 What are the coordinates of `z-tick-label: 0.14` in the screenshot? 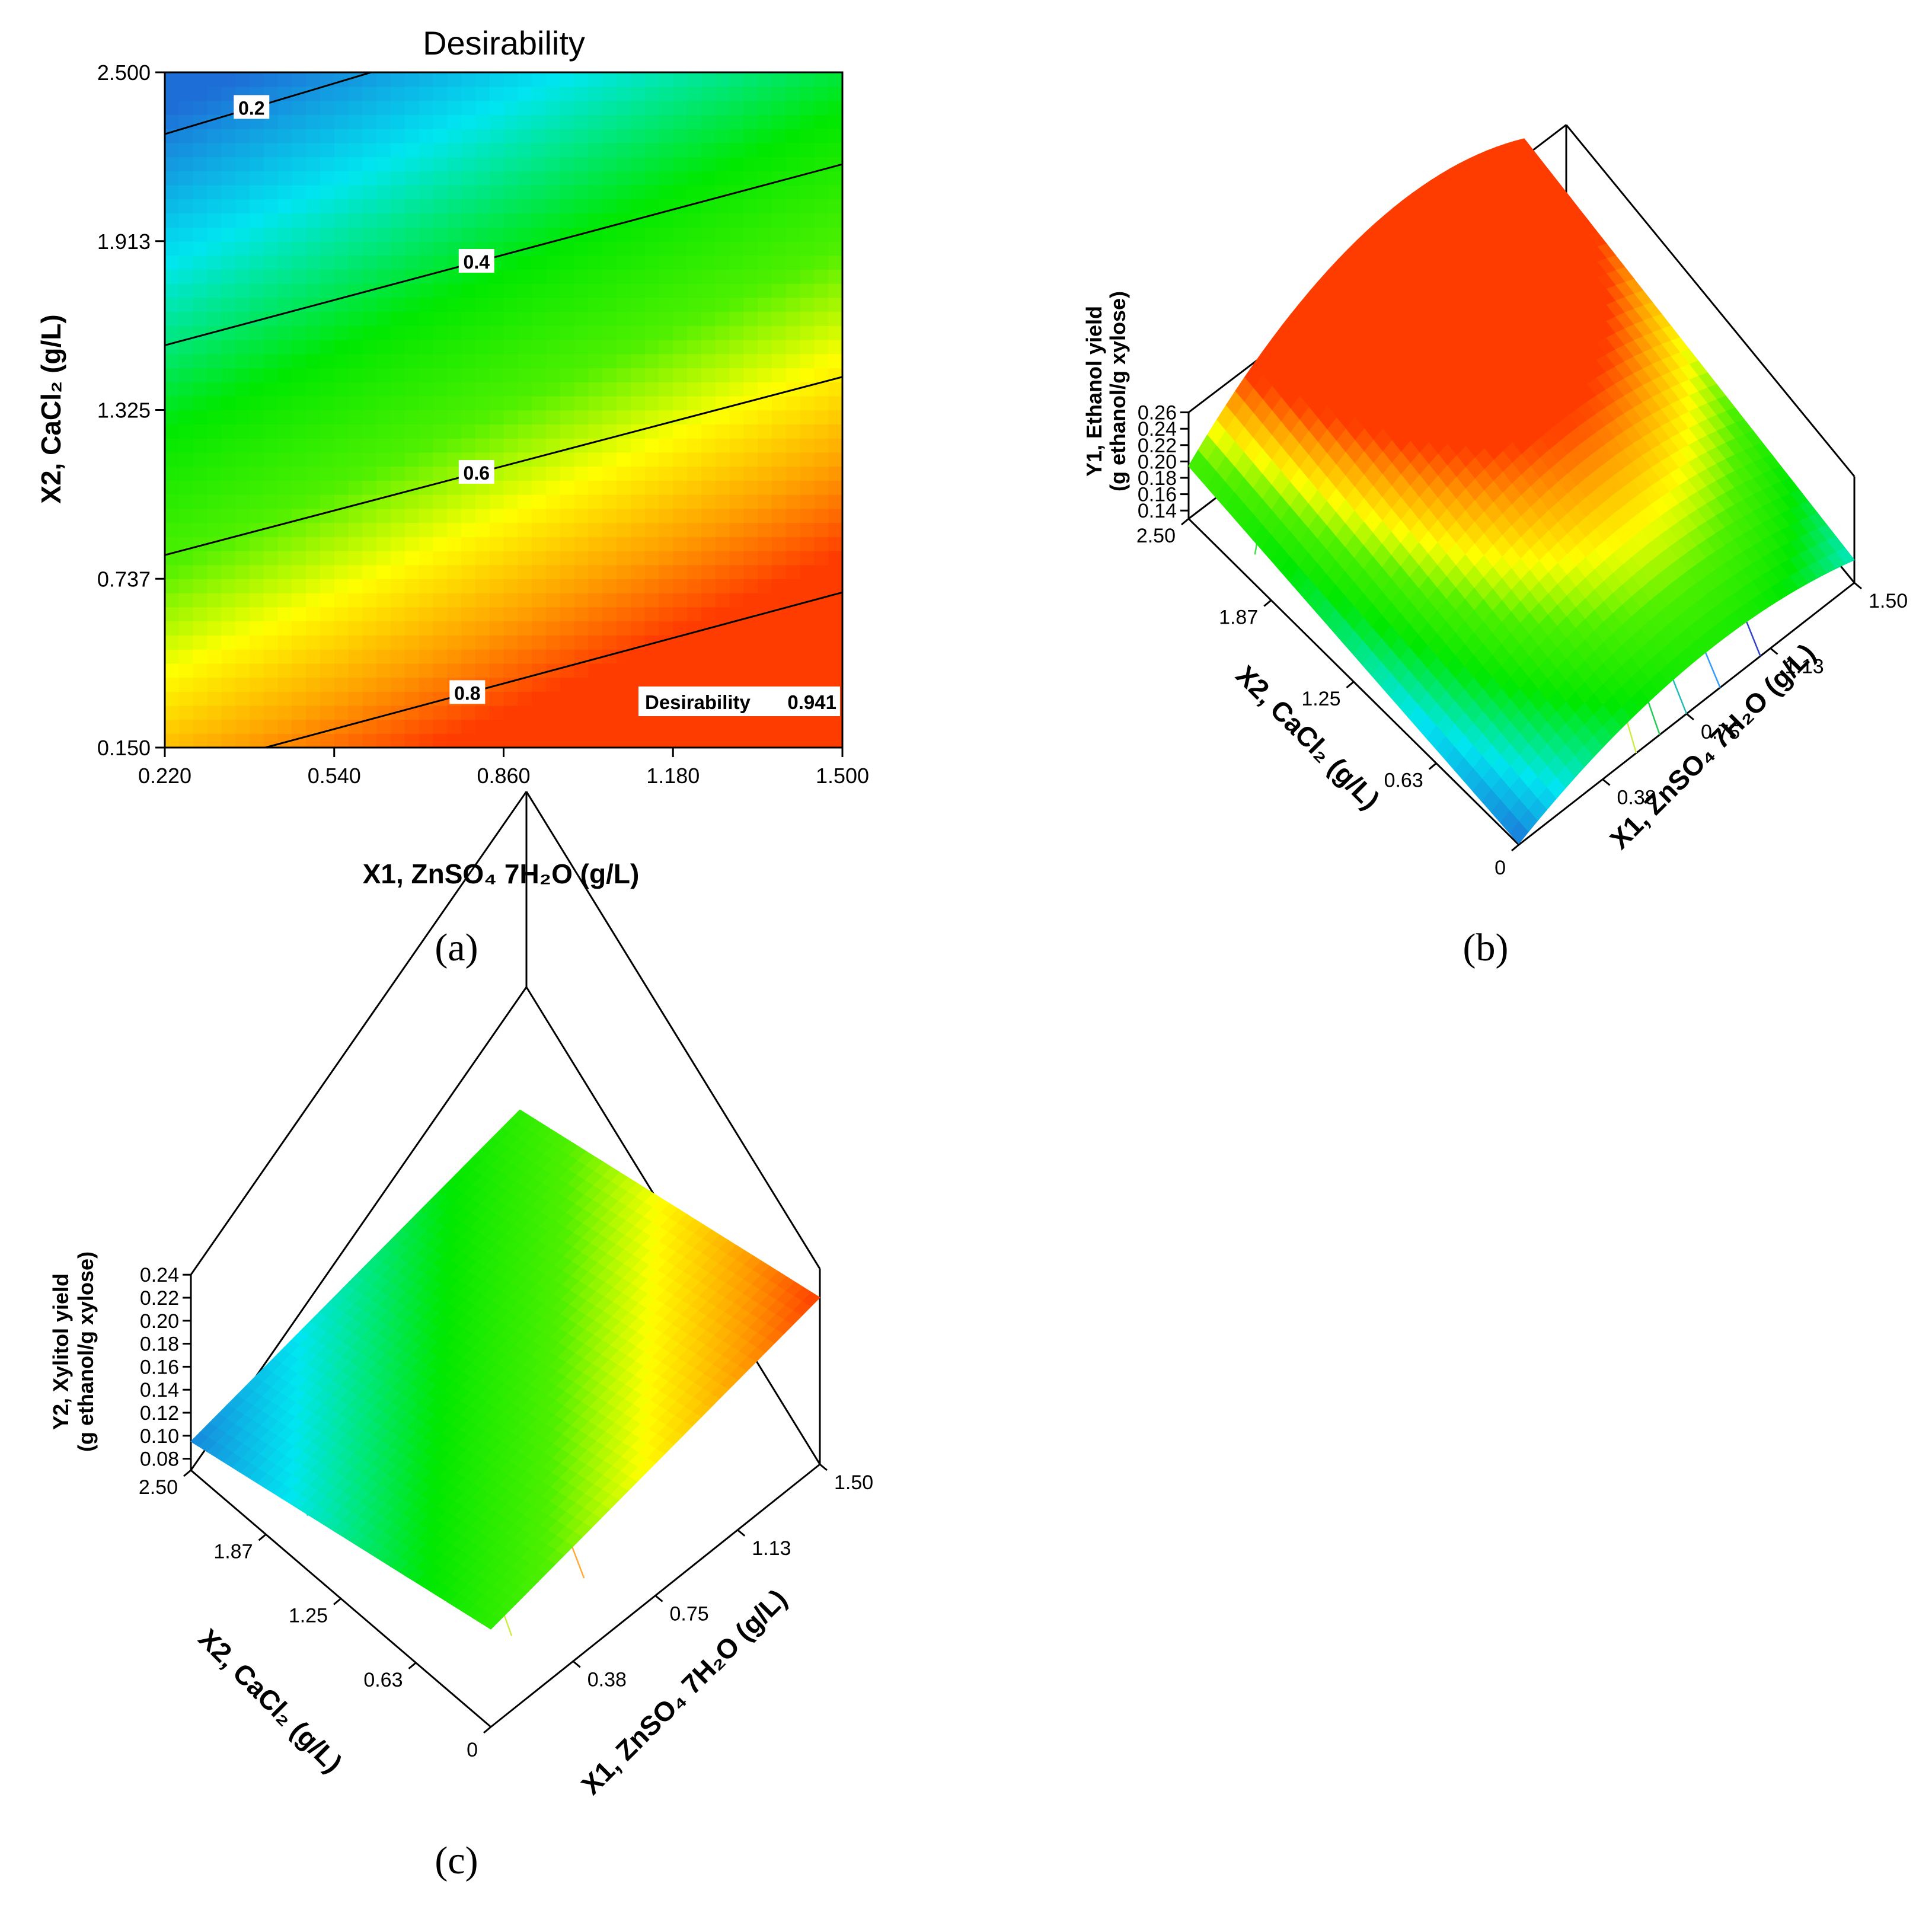 It's located at (1157, 511).